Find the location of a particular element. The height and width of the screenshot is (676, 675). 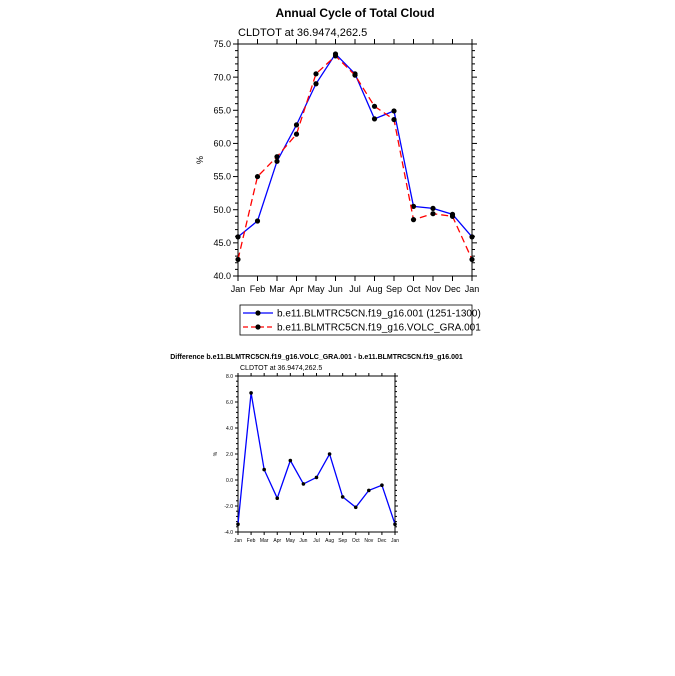

y-tick-label: 40.0 is located at coordinates (222, 276).